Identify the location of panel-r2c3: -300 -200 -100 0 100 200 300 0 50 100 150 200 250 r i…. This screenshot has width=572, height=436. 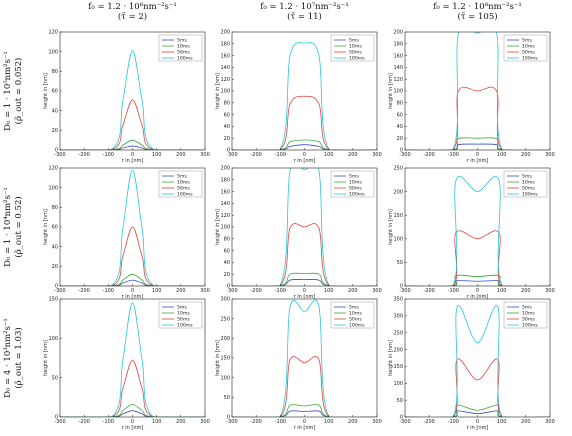
(471, 233).